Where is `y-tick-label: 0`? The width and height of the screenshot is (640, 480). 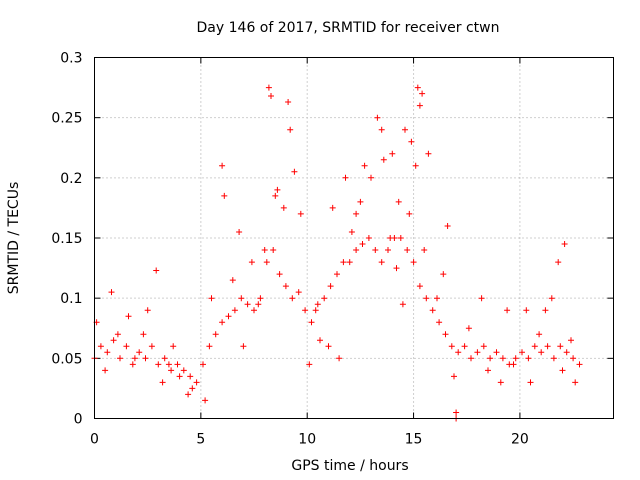 y-tick-label: 0 is located at coordinates (78, 420).